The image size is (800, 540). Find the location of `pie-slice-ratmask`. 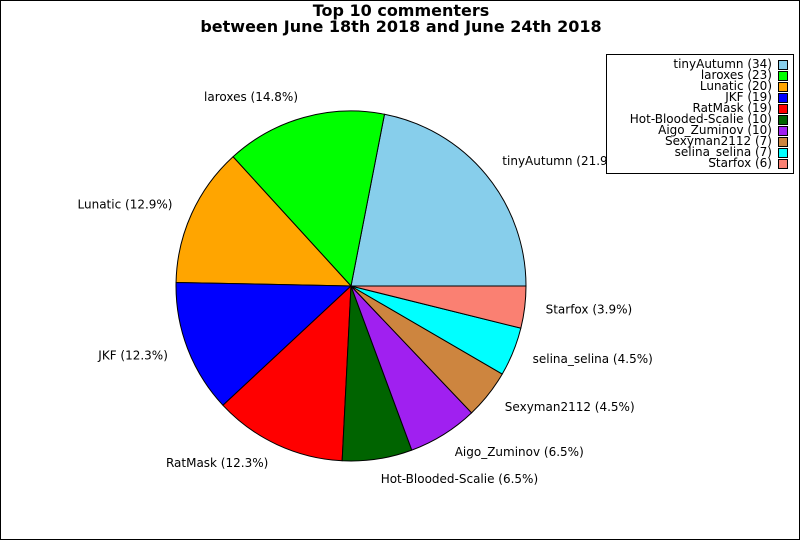

pie-slice-ratmask is located at coordinates (287, 373).